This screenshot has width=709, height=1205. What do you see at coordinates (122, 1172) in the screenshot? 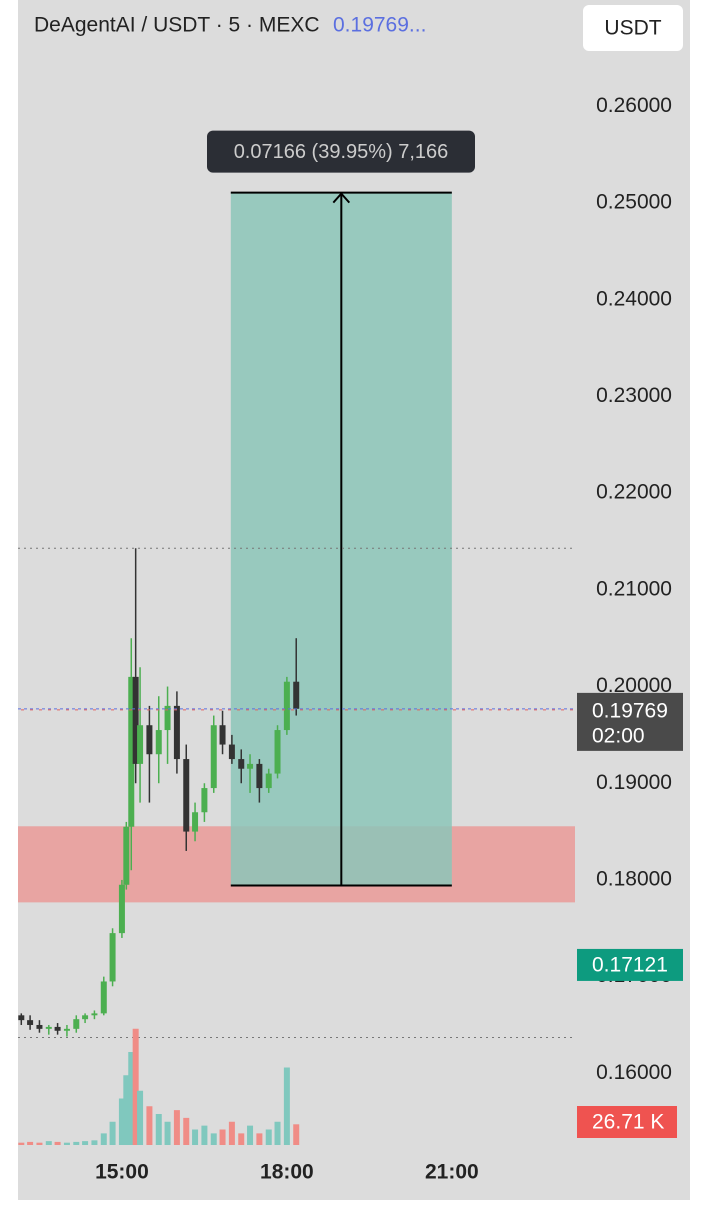
I see `x-tick-label: 15:00` at bounding box center [122, 1172].